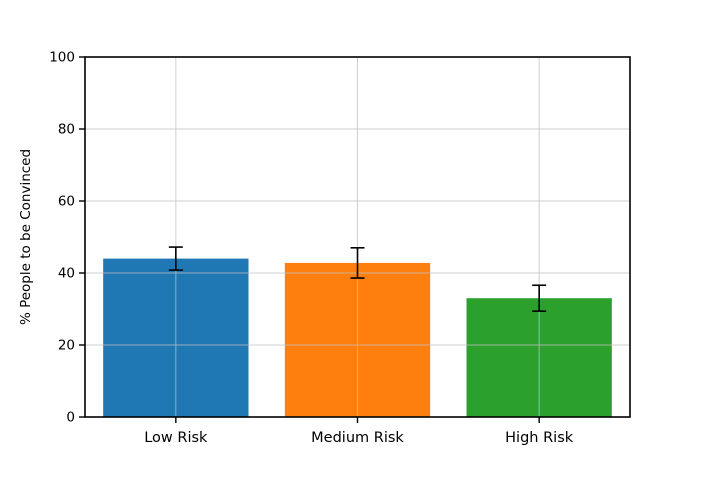 This screenshot has height=477, width=716. What do you see at coordinates (62, 58) in the screenshot?
I see `y-tick-label: 100` at bounding box center [62, 58].